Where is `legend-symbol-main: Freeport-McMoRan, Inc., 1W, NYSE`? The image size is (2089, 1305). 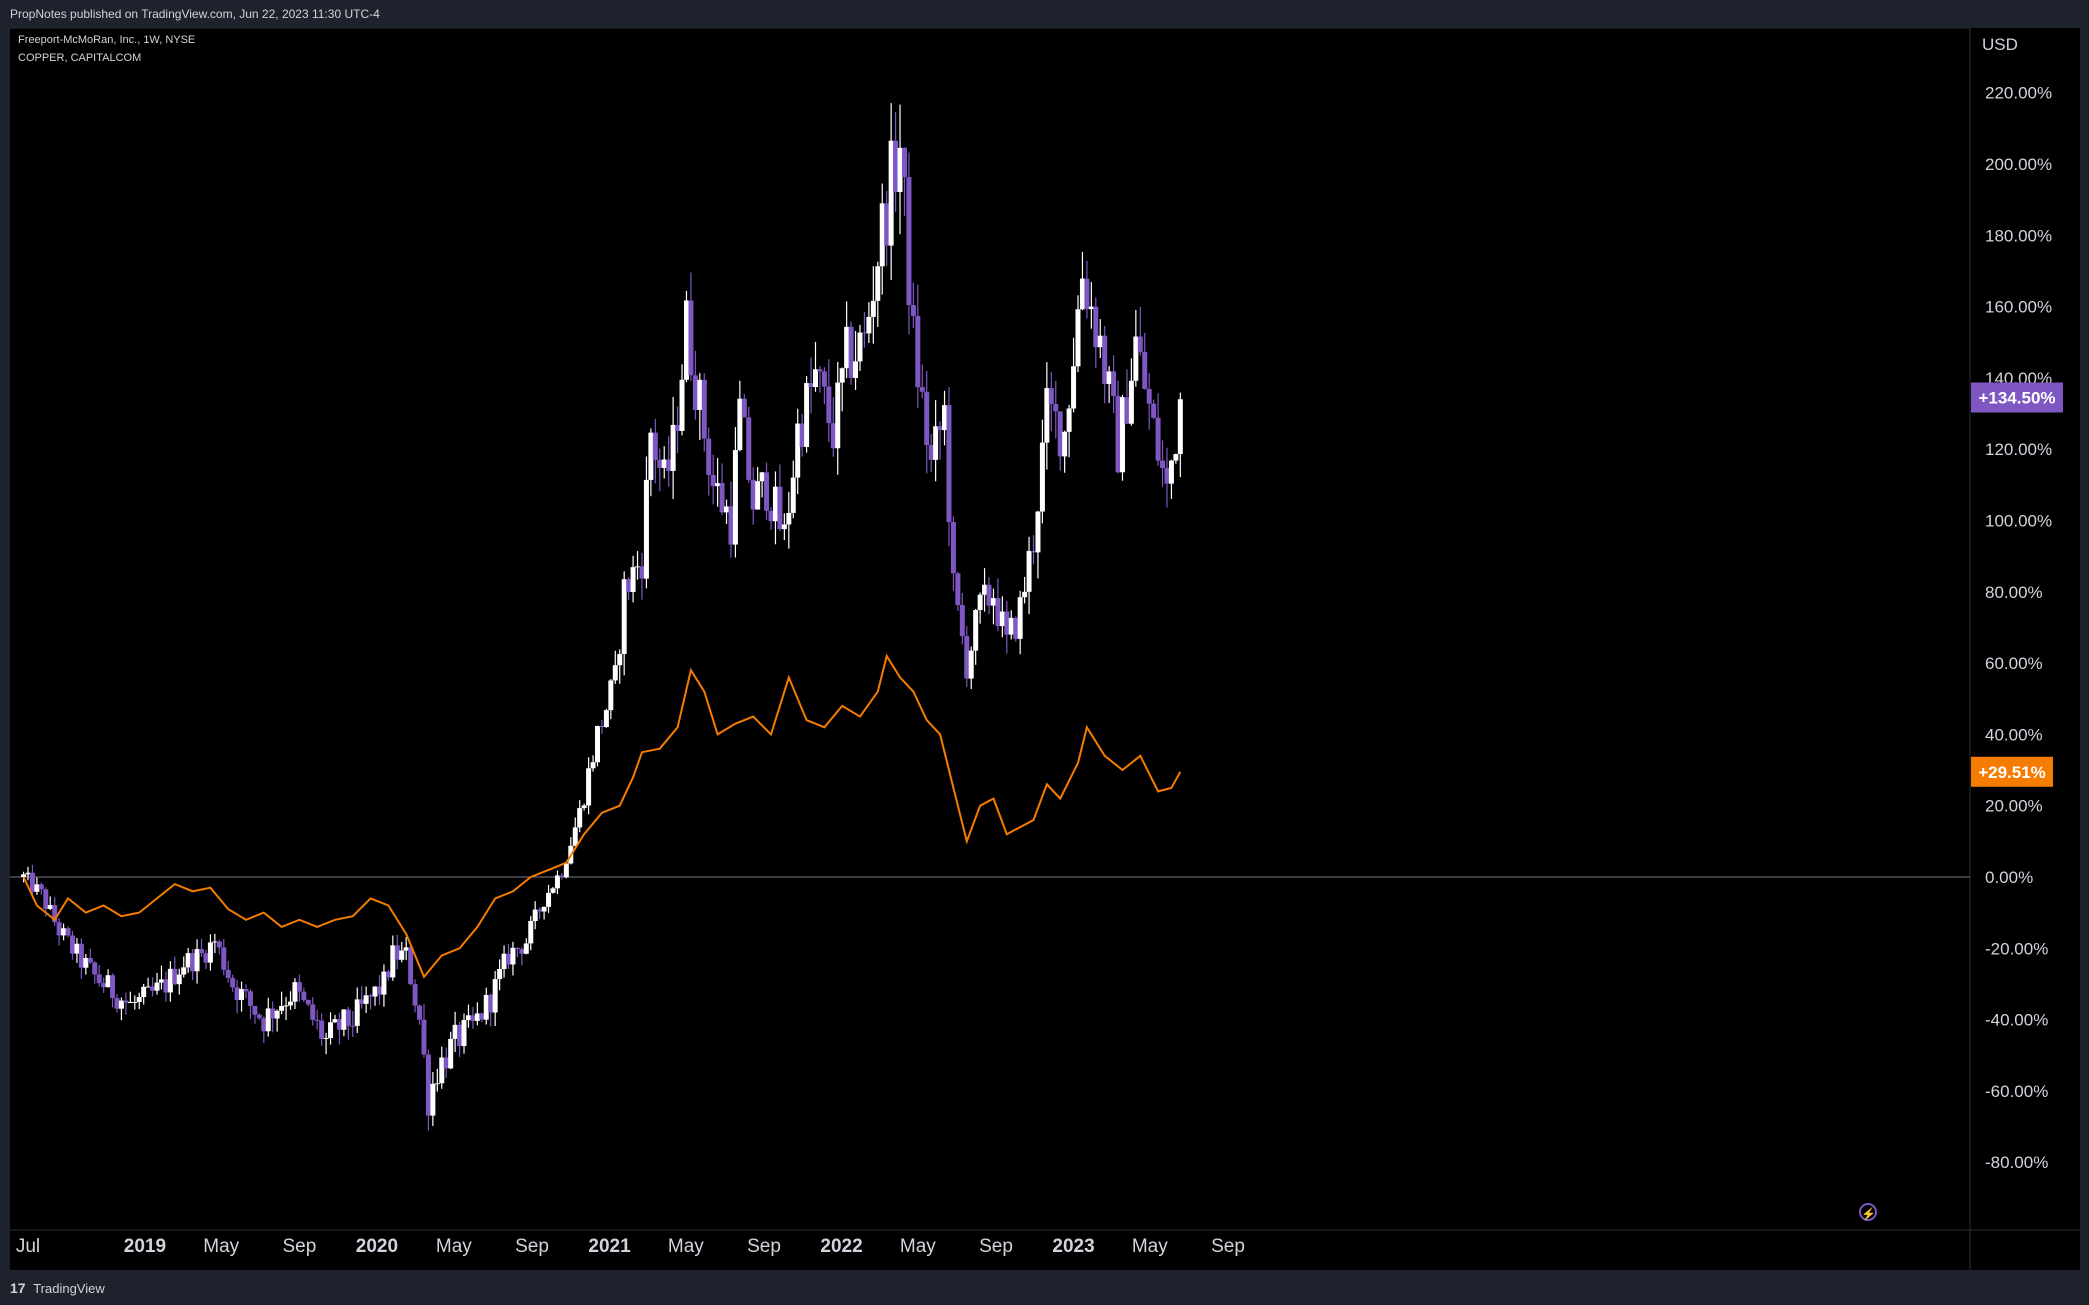
legend-symbol-main: Freeport-McMoRan, Inc., 1W, NYSE is located at coordinates (107, 40).